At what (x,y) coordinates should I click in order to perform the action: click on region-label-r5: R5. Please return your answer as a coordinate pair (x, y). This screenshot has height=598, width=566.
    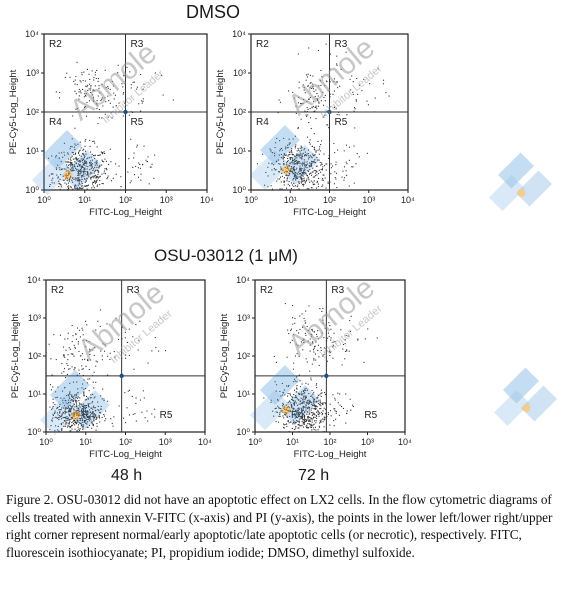
    Looking at the image, I should click on (370, 415).